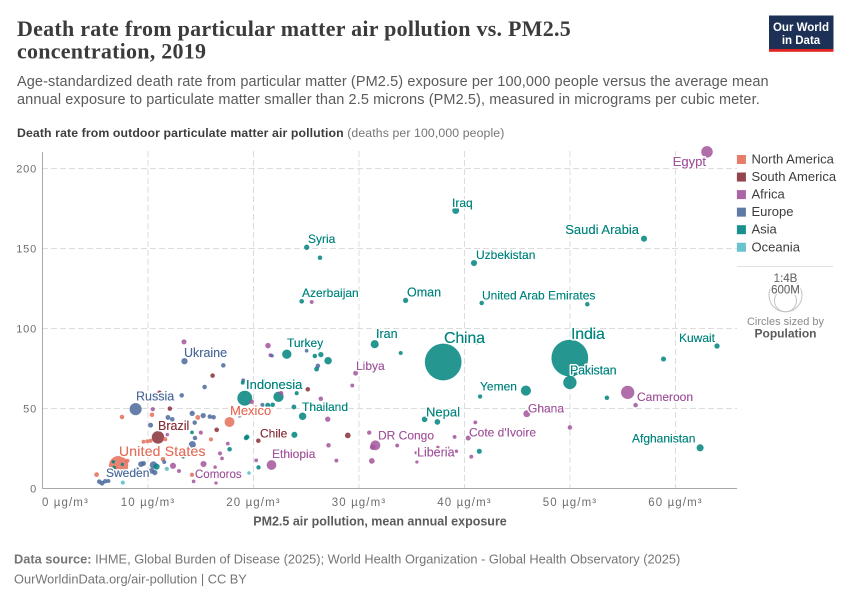 The width and height of the screenshot is (850, 605). I want to click on svg-text: Thailand, so click(325, 407).